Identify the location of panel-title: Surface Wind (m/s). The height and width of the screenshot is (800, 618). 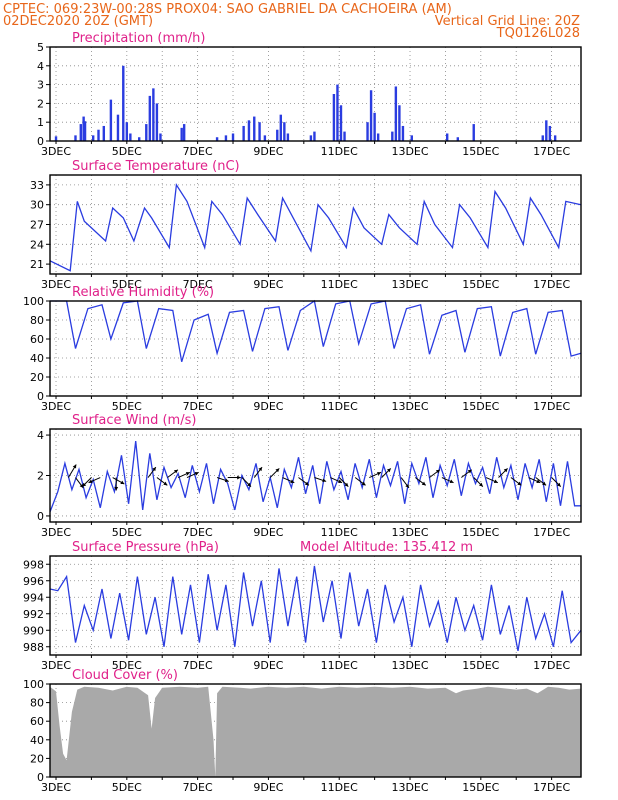
(134, 420).